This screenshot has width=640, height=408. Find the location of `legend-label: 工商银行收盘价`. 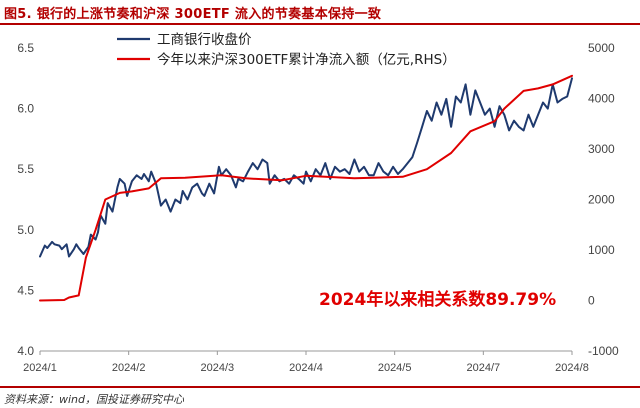

legend-label: 工商银行收盘价 is located at coordinates (204, 39).